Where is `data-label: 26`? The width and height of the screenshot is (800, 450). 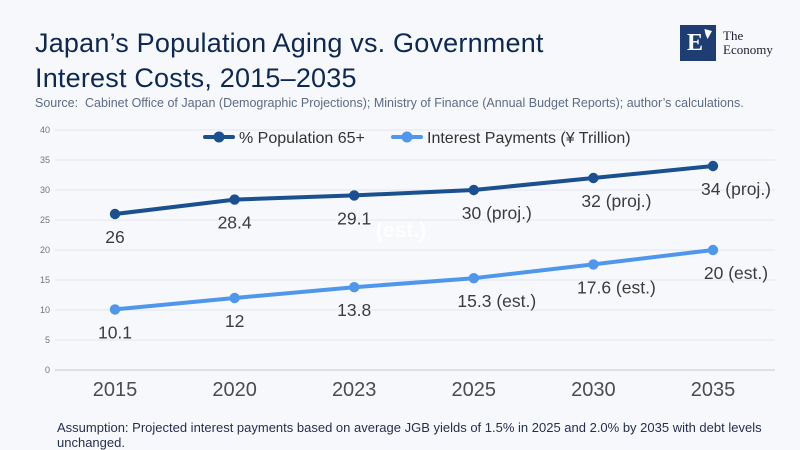 data-label: 26 is located at coordinates (114, 237).